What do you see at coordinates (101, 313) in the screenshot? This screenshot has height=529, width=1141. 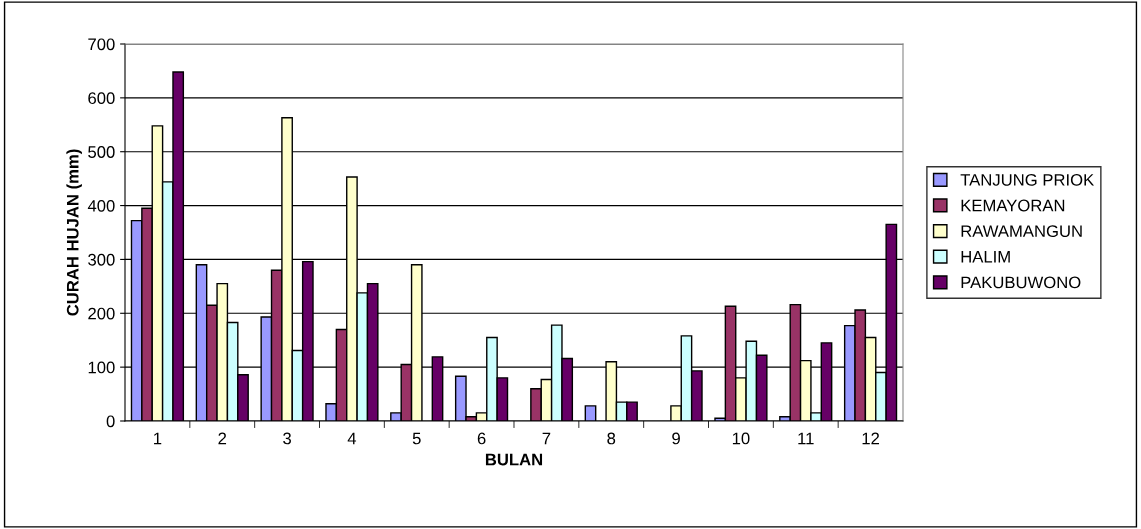 I see `y-tick-label: 200` at bounding box center [101, 313].